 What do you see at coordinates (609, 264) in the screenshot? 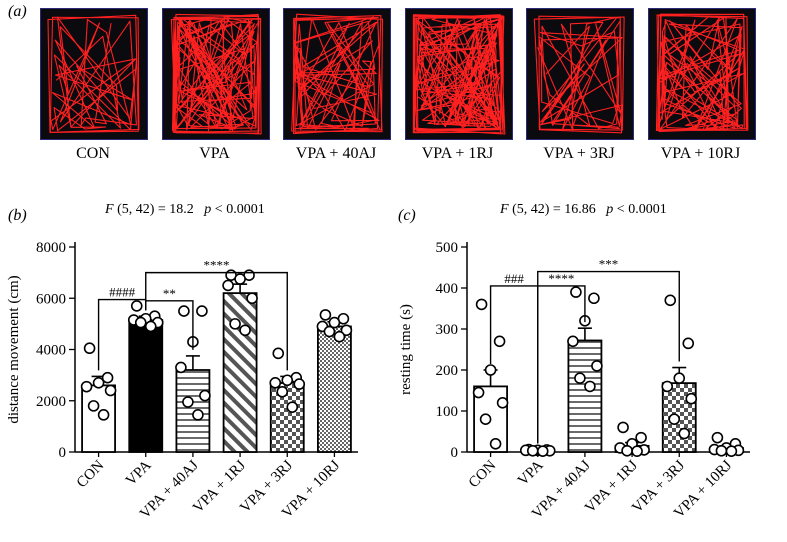
I see `significance-label: ***` at bounding box center [609, 264].